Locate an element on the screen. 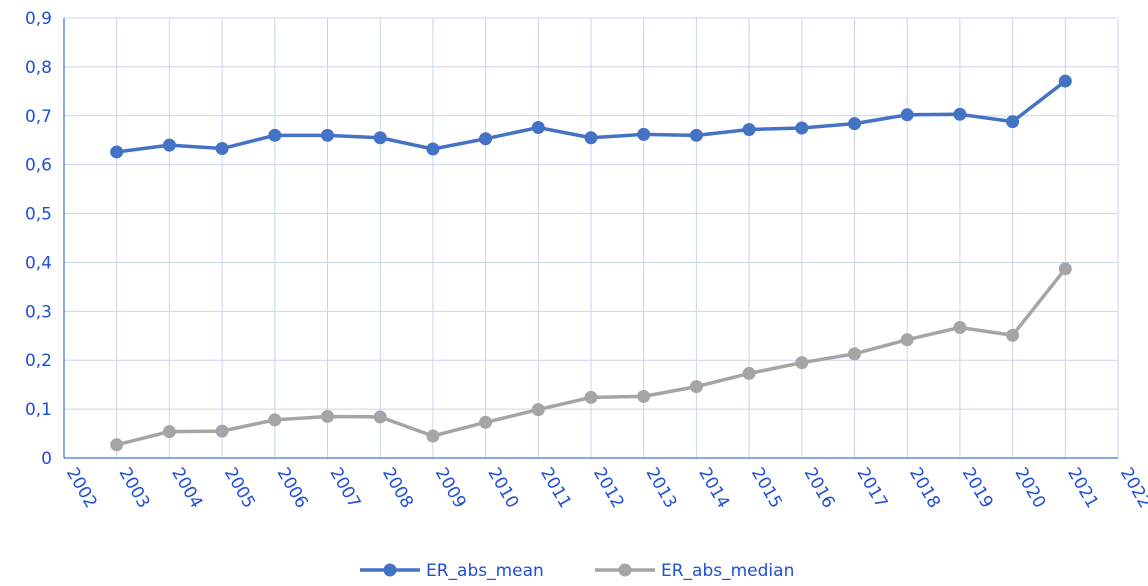  x-tick-label: 2010 is located at coordinates (502, 487).